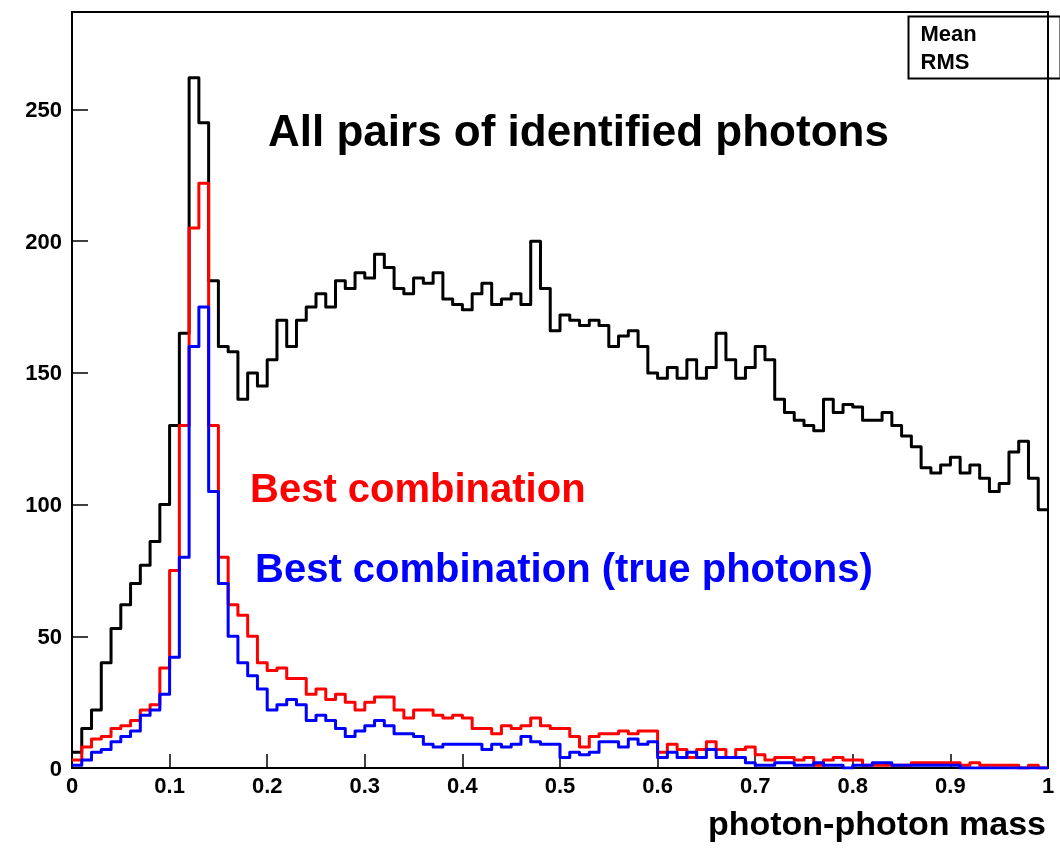 The height and width of the screenshot is (858, 1060). Describe the element at coordinates (578, 130) in the screenshot. I see `series-label: All pairs of identified photons` at that location.